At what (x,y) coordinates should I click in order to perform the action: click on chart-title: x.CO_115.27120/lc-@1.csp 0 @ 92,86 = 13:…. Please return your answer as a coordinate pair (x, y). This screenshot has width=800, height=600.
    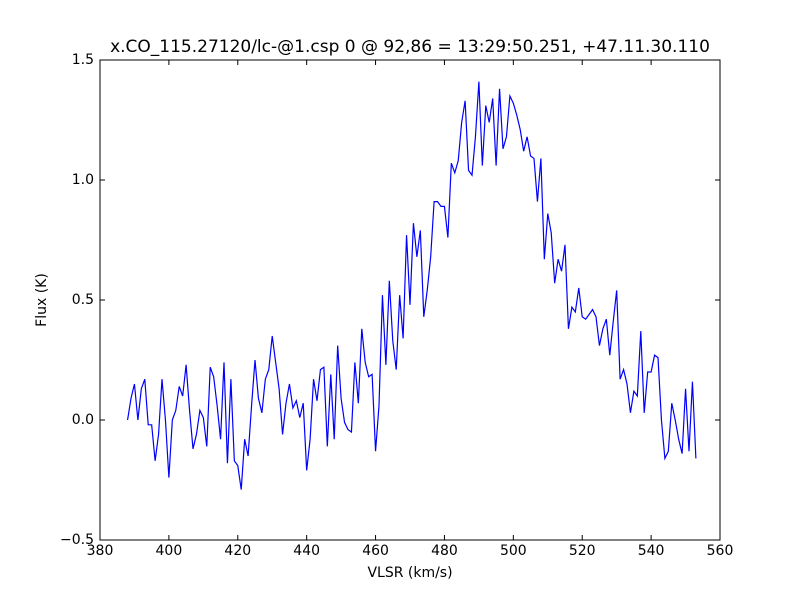
    Looking at the image, I should click on (410, 47).